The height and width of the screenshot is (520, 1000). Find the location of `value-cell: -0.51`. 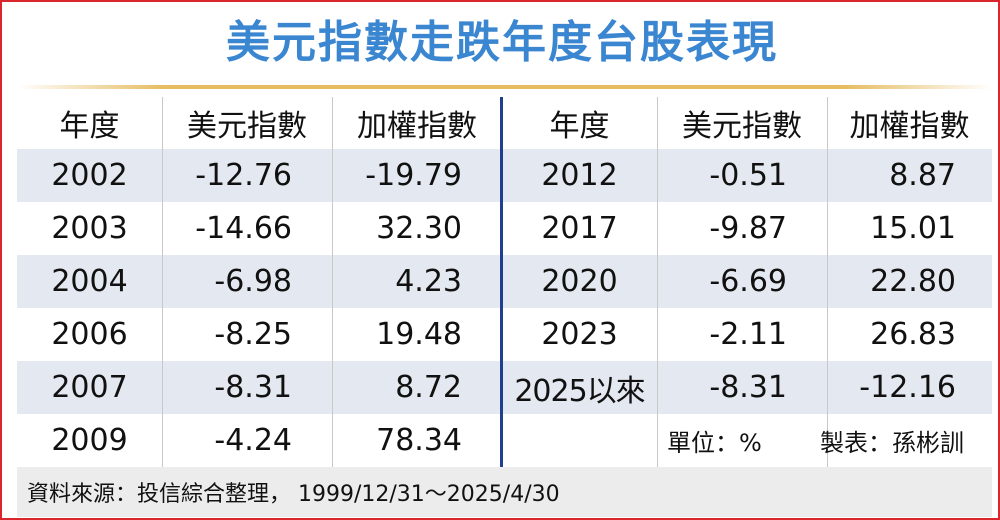

value-cell: -0.51 is located at coordinates (748, 175).